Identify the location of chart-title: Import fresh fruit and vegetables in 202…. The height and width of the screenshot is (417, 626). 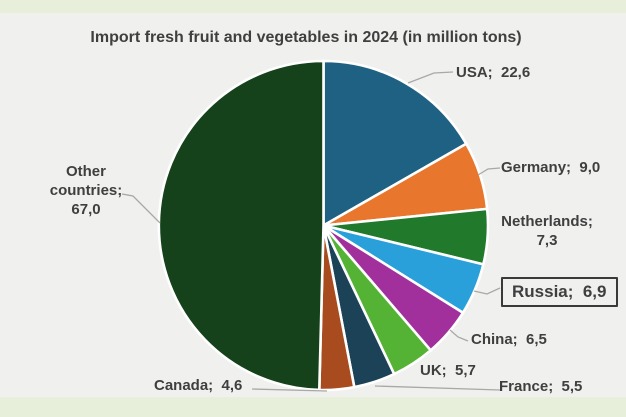
(306, 37).